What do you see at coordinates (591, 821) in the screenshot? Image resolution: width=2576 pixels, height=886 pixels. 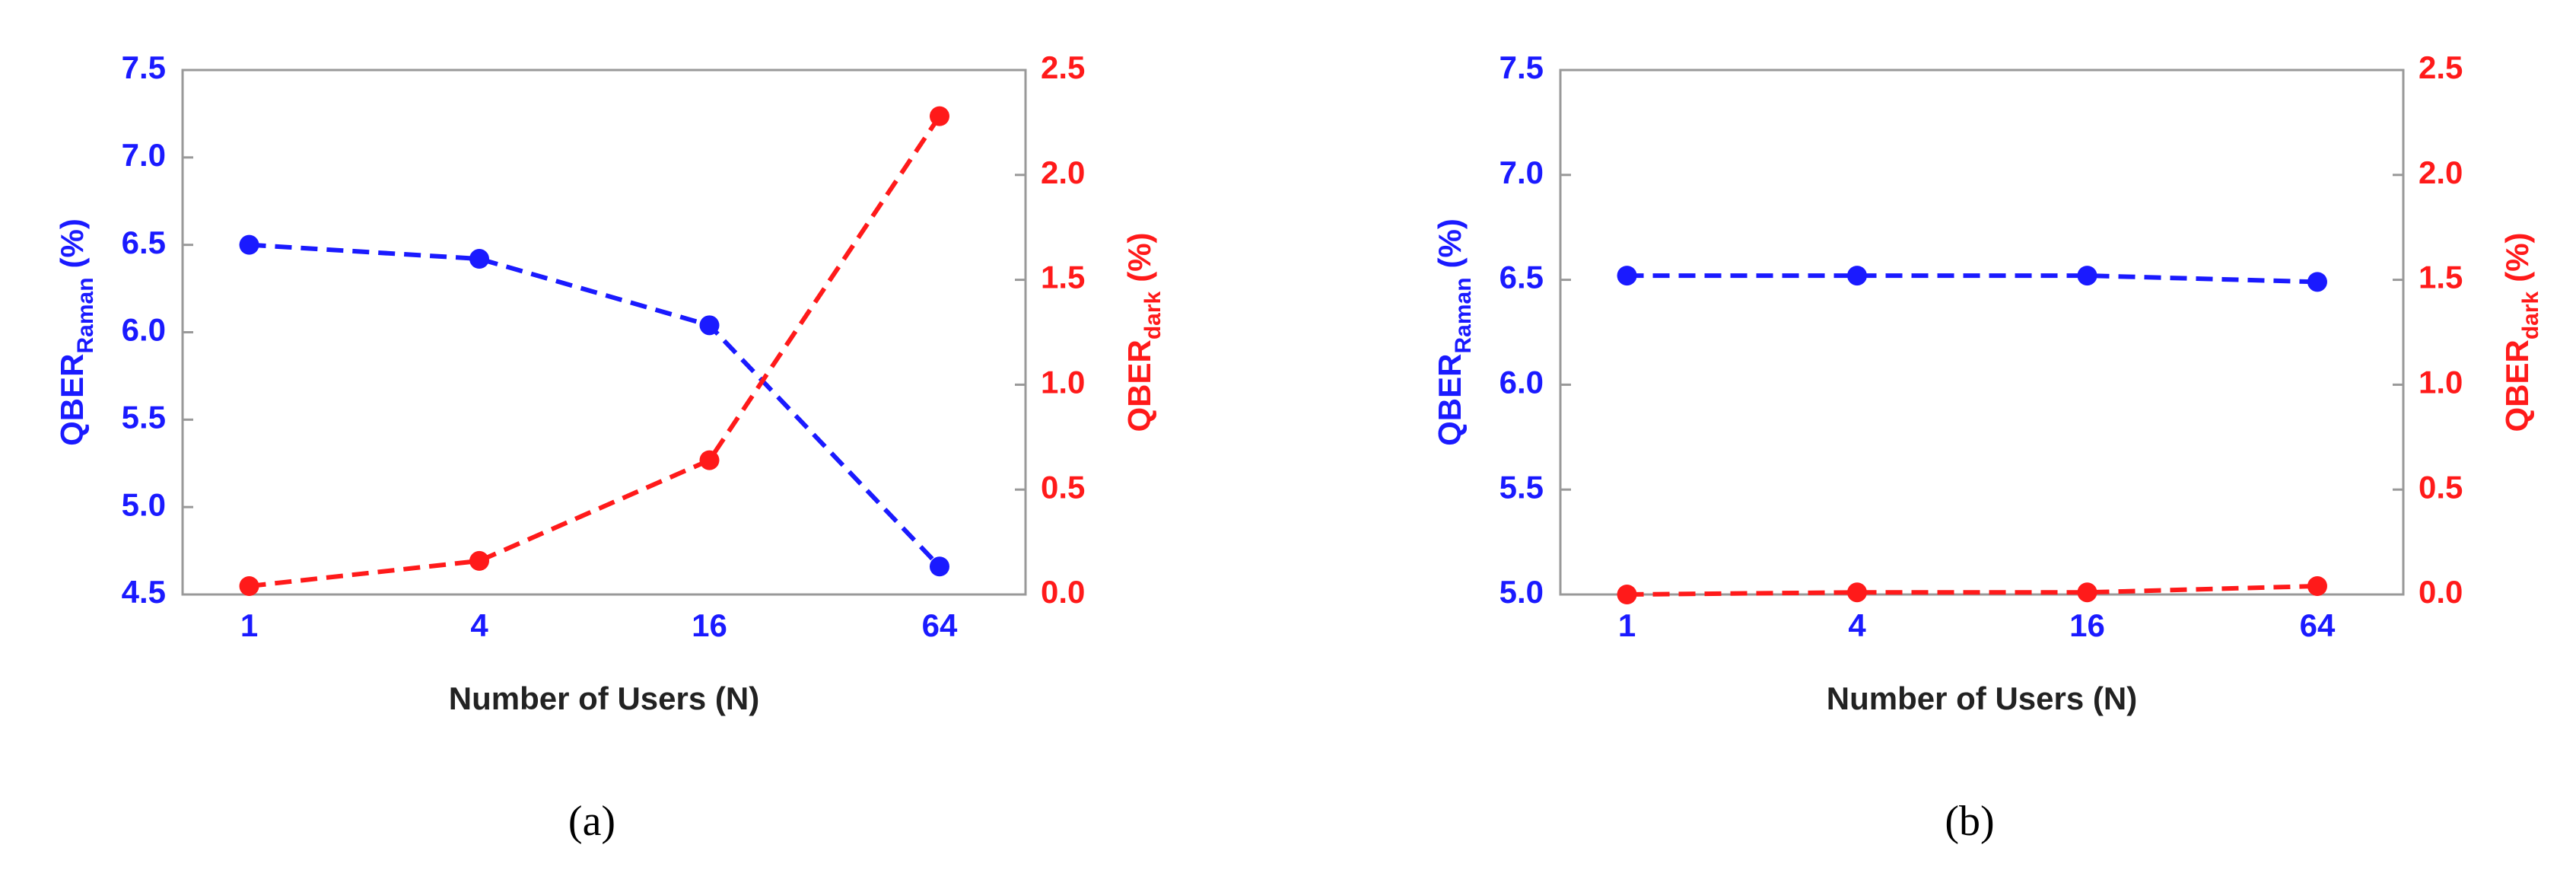 I see `caption: (a)` at bounding box center [591, 821].